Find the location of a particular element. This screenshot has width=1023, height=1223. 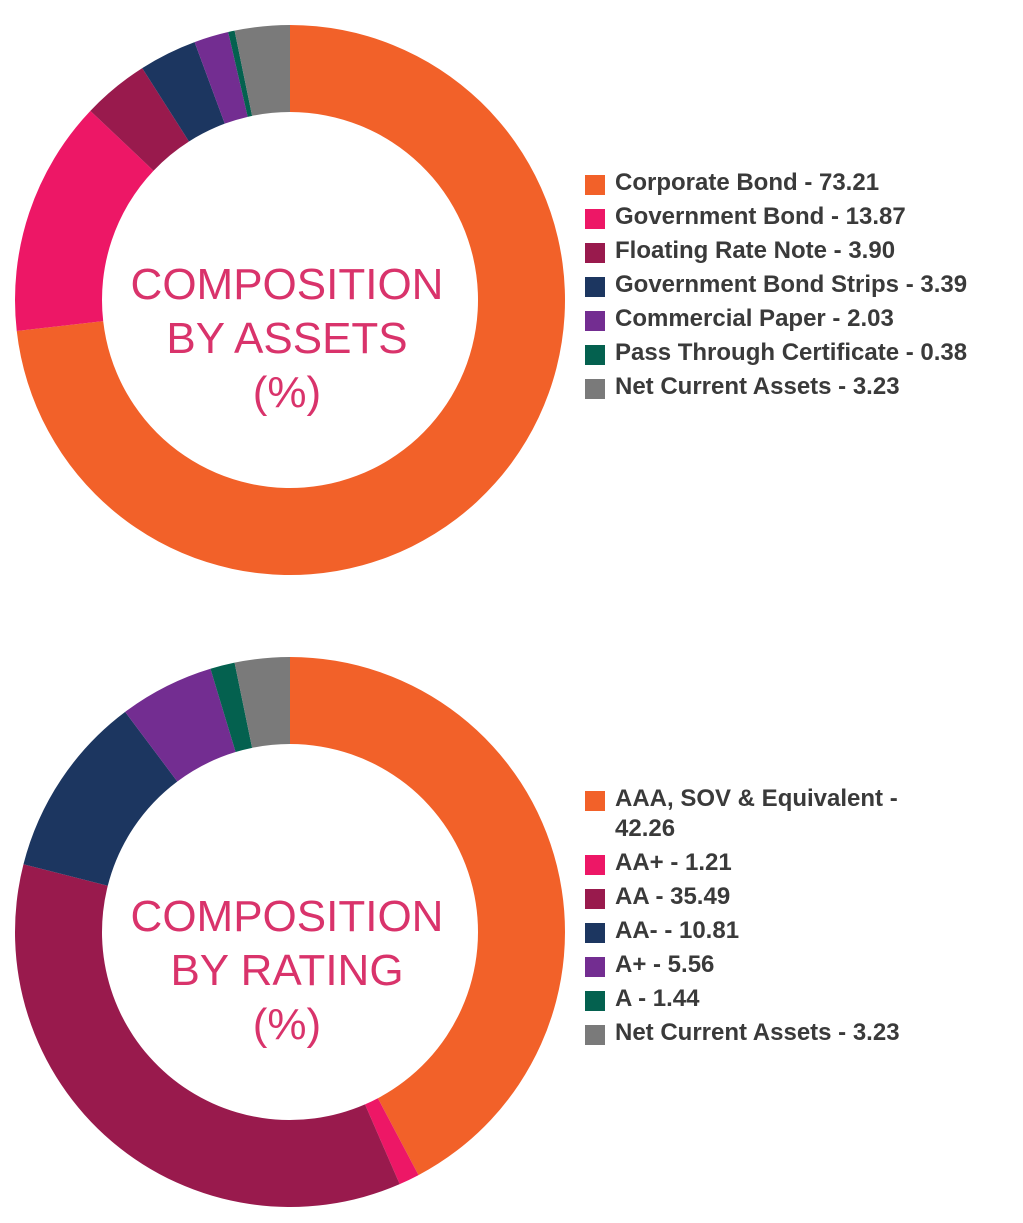

assets-title-line-3: (%) is located at coordinates (287, 392).